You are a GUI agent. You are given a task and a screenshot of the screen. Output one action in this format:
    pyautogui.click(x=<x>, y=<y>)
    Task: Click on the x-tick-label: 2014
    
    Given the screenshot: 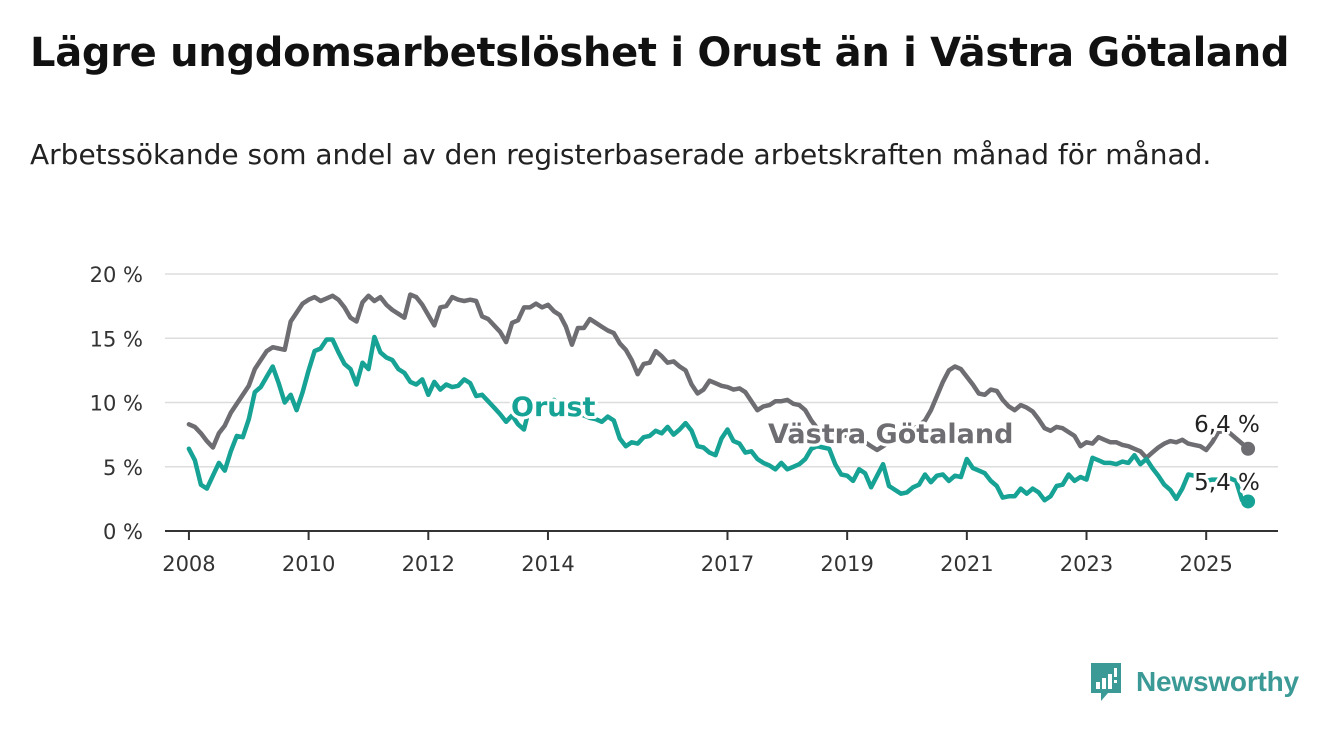 What is the action you would take?
    pyautogui.click(x=547, y=564)
    